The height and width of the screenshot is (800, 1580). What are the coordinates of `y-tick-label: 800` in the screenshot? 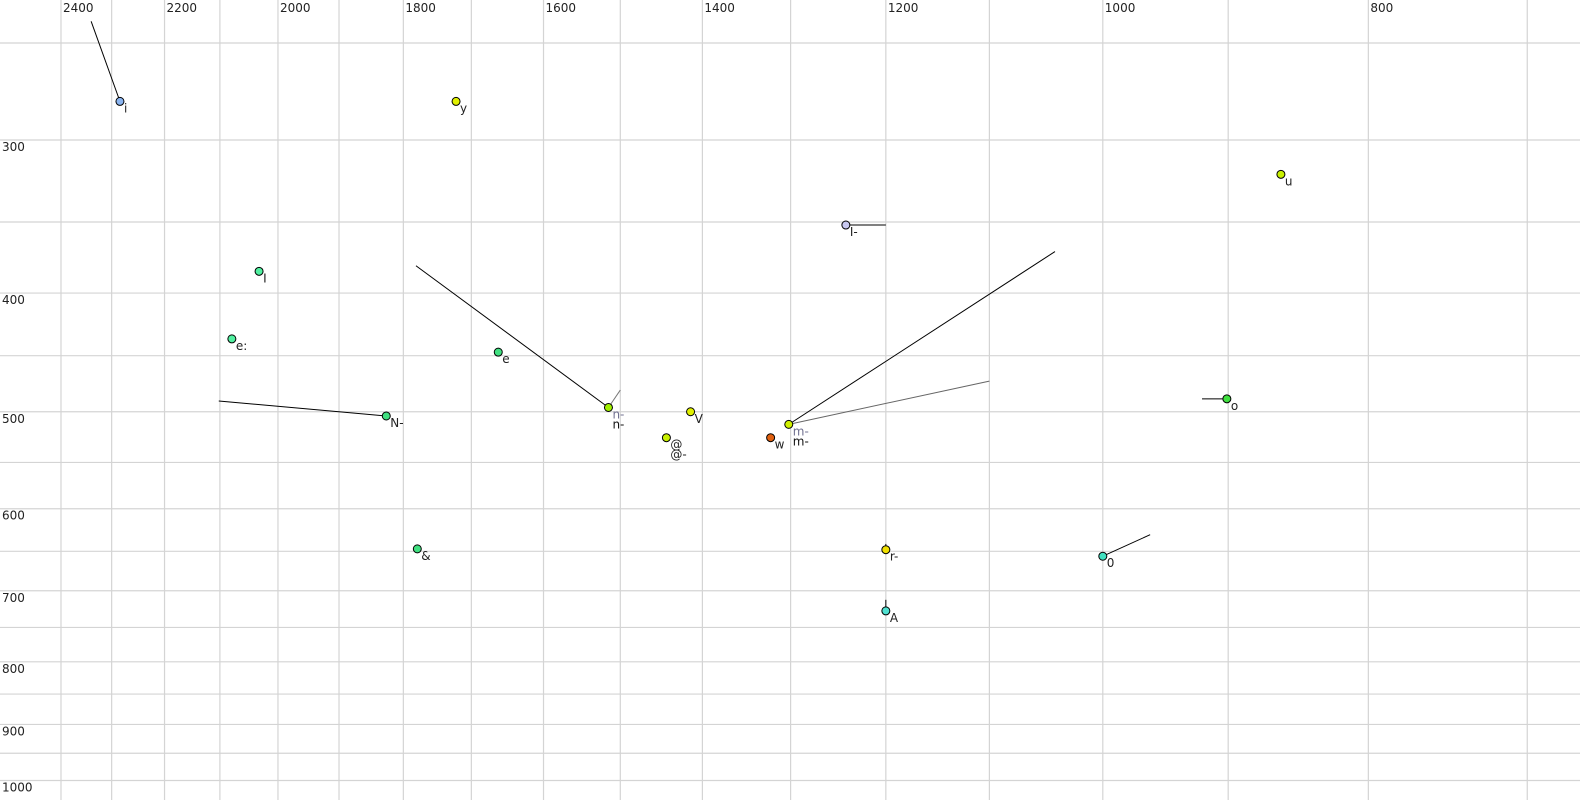 It's located at (13, 669).